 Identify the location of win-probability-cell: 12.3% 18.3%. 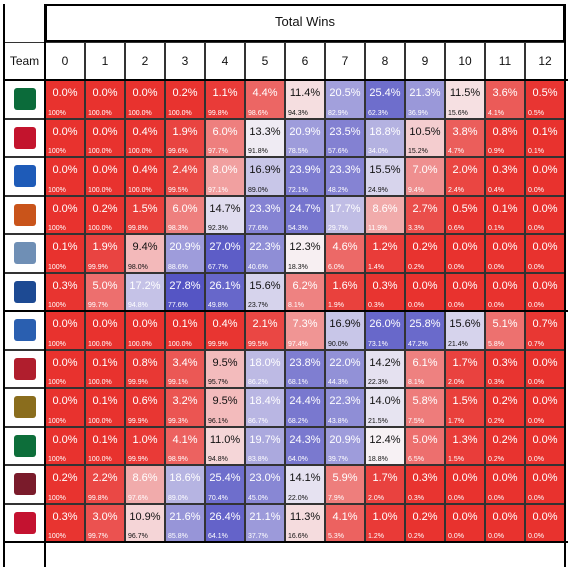
(305, 253).